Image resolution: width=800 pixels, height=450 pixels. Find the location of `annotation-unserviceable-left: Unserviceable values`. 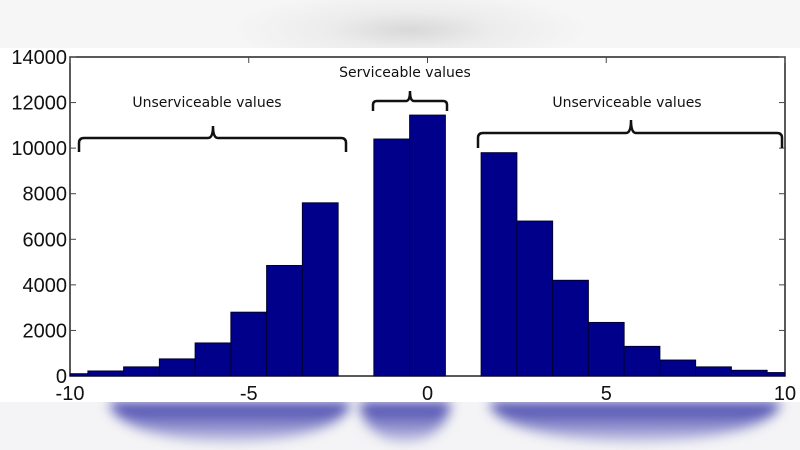

annotation-unserviceable-left: Unserviceable values is located at coordinates (206, 103).